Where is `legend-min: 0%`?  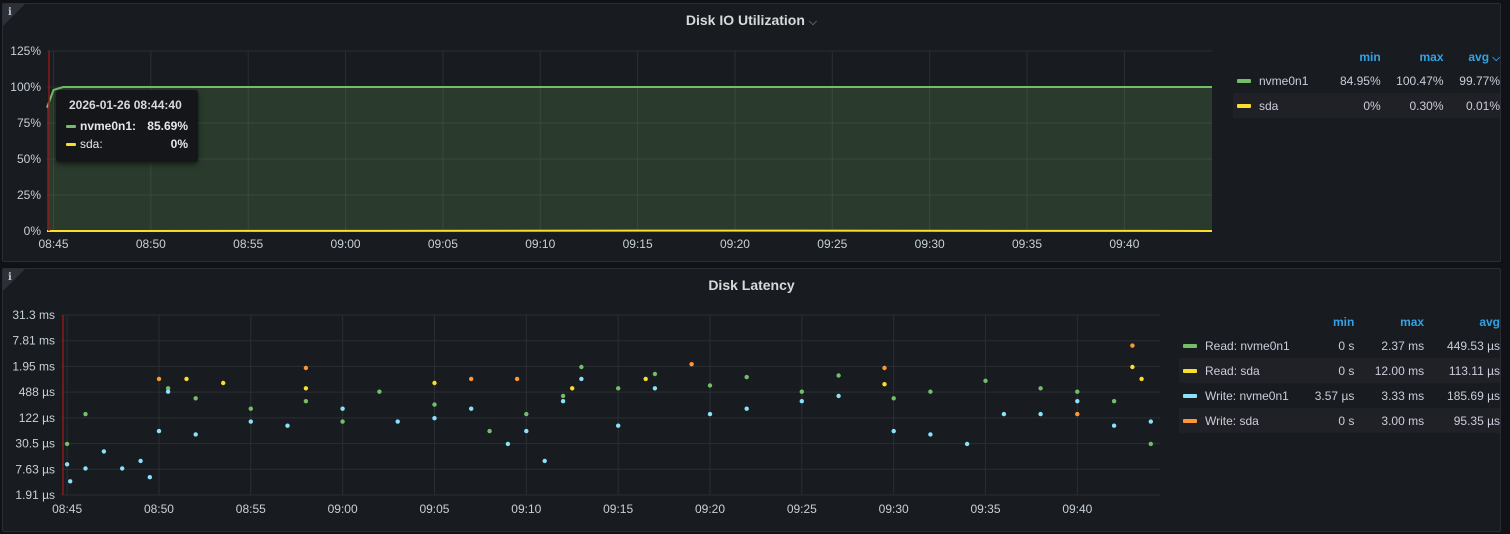
legend-min: 0% is located at coordinates (1351, 105).